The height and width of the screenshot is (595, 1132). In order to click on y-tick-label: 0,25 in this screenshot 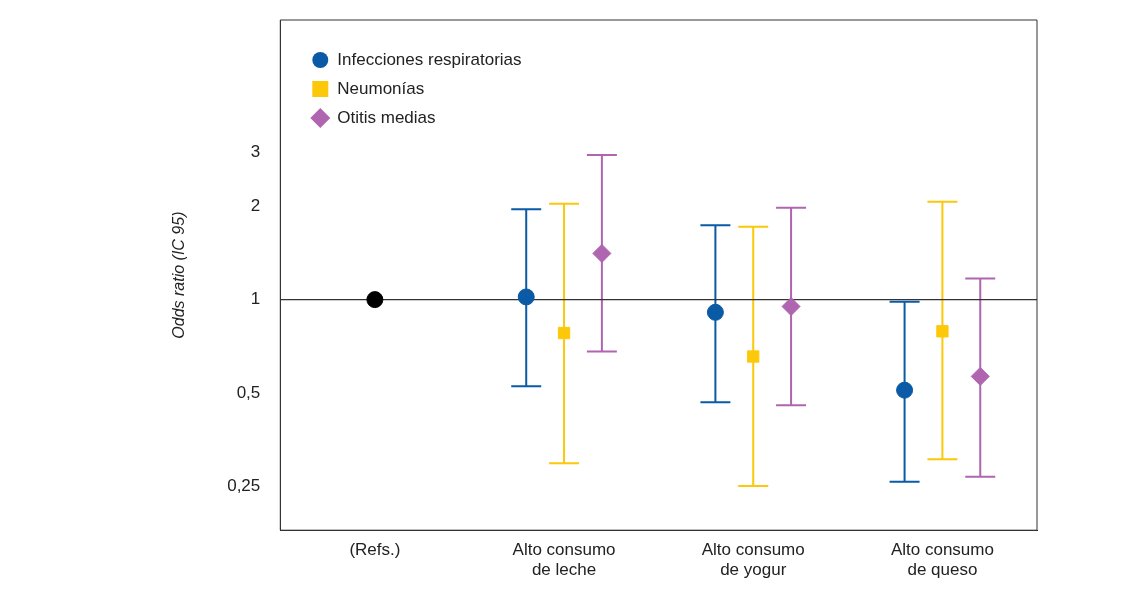, I will do `click(244, 485)`.